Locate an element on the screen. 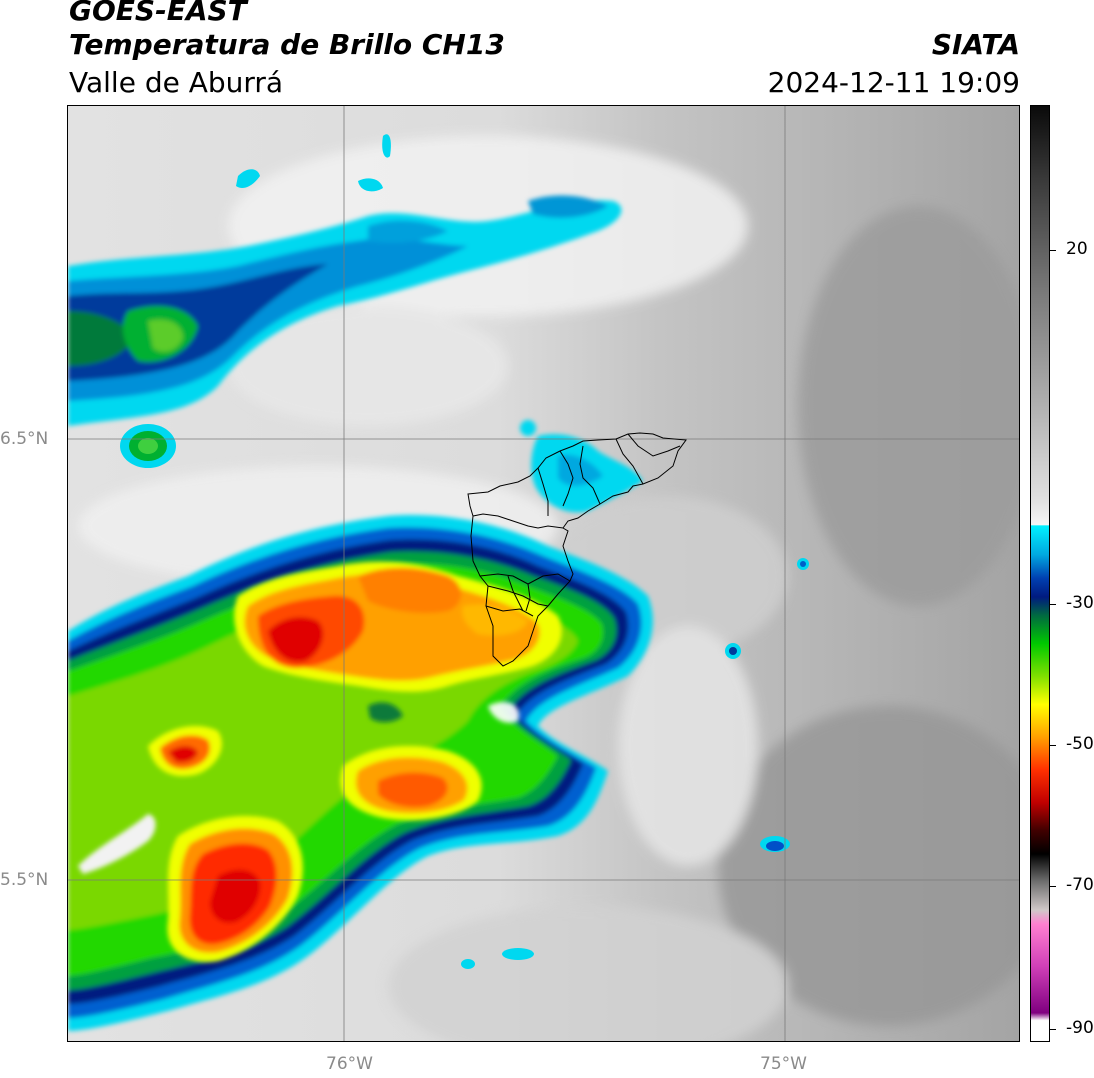 Image resolution: width=1094 pixels, height=1078 pixels. colorbar-tick-minus90 is located at coordinates (1053, 1029).